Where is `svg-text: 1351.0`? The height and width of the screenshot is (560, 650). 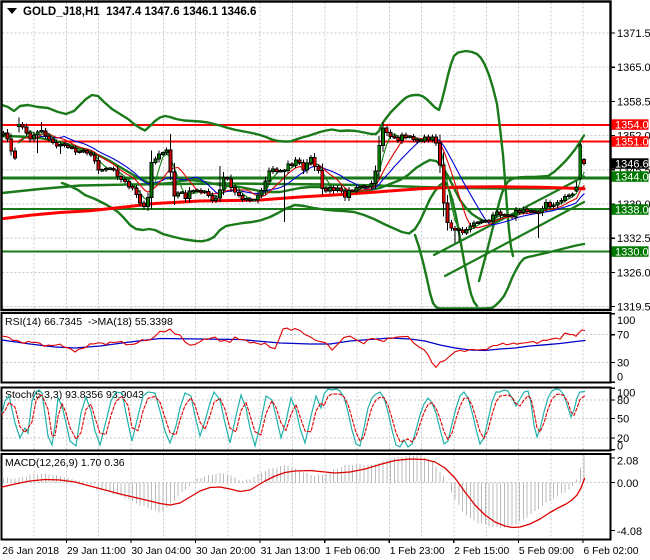 svg-text: 1351.0 is located at coordinates (632, 143).